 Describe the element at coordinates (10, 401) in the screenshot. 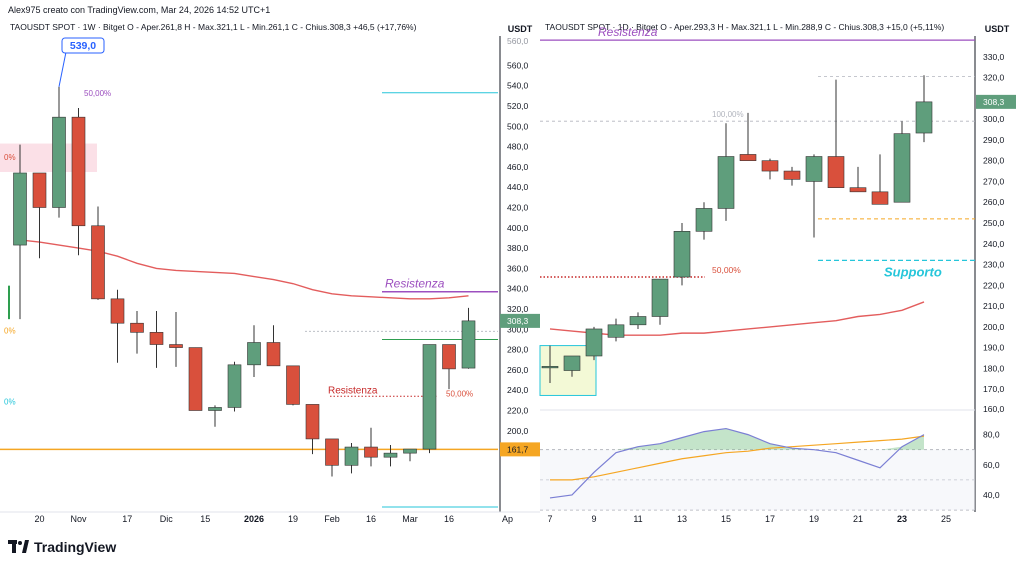

I see `weekly-left-label-cyan: 0%` at that location.